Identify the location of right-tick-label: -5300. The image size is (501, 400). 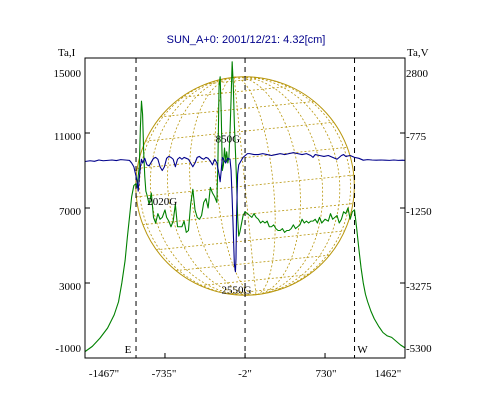
(419, 349).